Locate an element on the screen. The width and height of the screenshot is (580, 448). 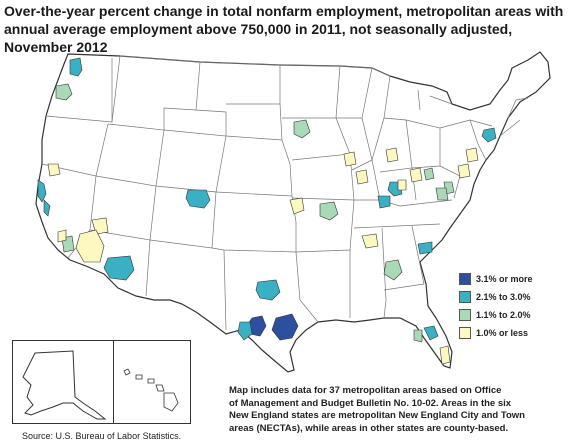
source-note: Source: U.S. Bureau of Labor Statistics. is located at coordinates (102, 436).